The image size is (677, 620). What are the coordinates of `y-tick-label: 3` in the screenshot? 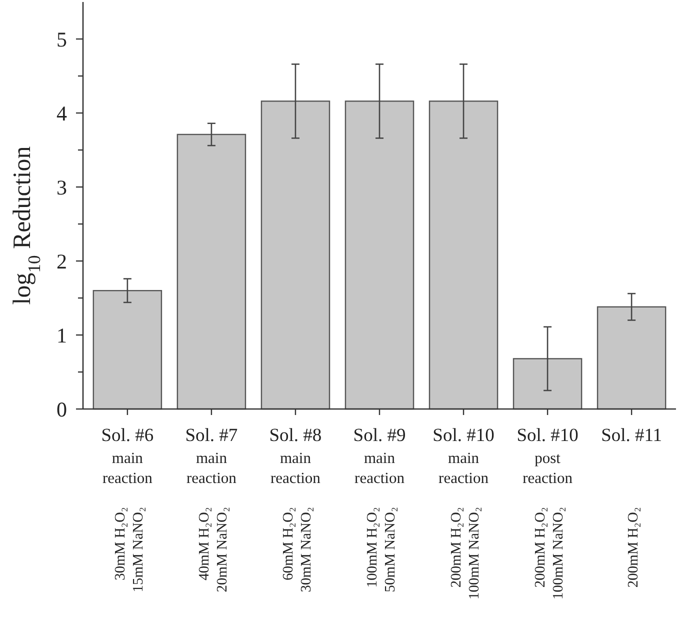 It's located at (61, 187).